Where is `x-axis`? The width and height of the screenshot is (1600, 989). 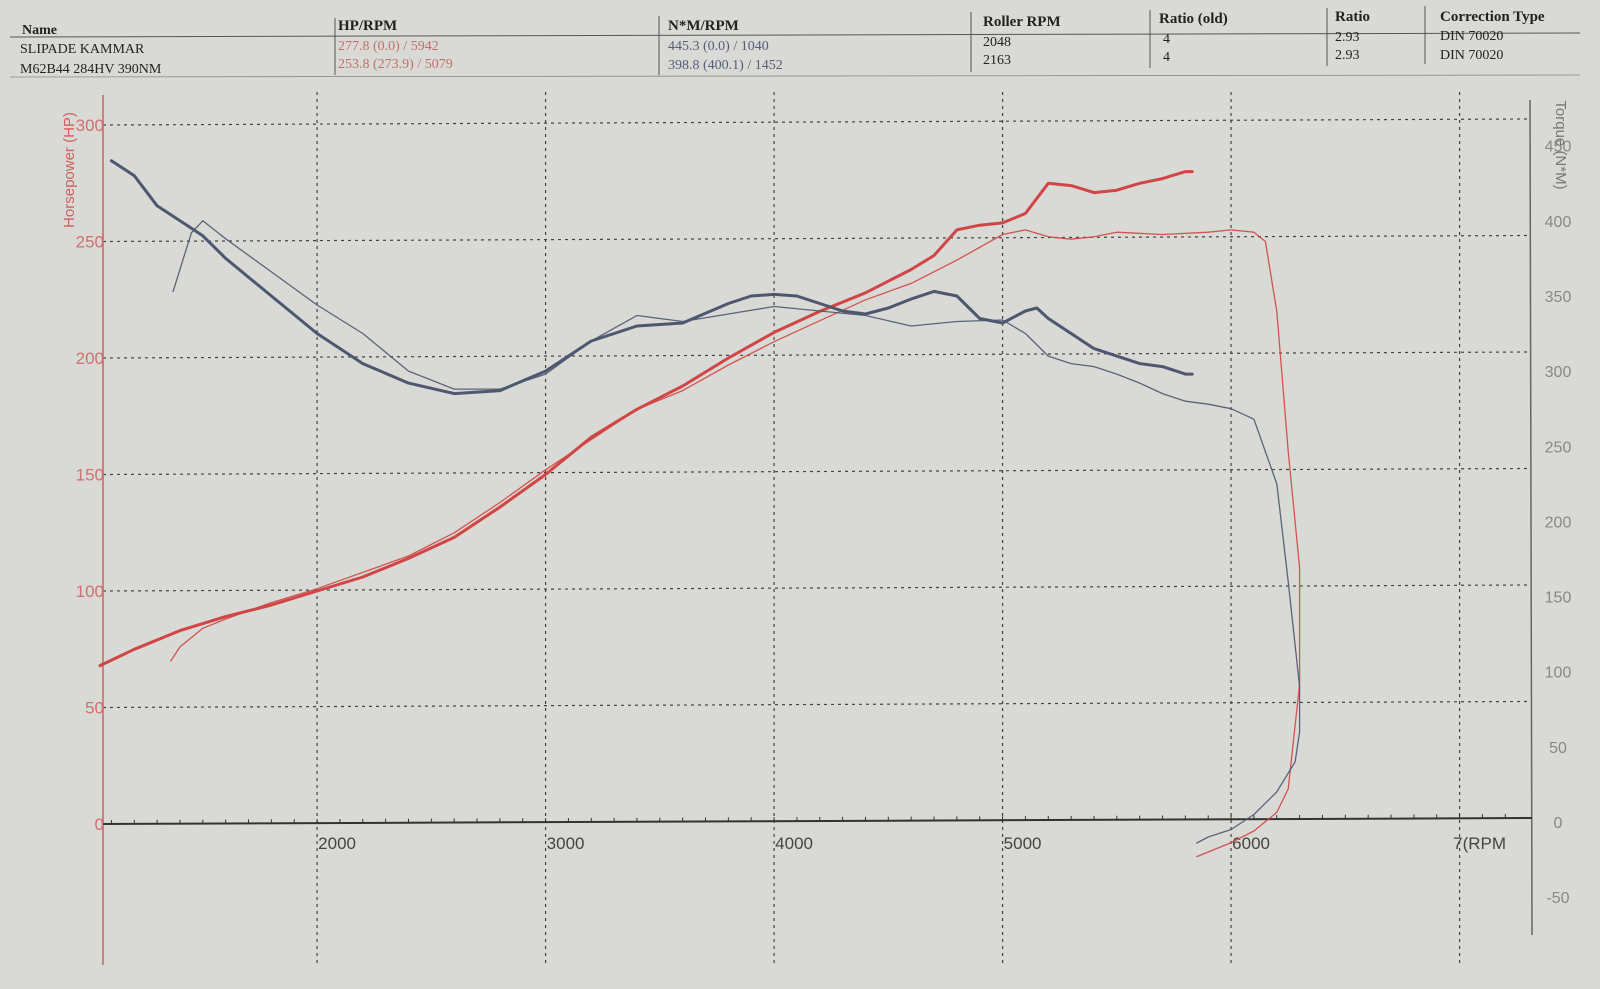
x-axis is located at coordinates (817, 821).